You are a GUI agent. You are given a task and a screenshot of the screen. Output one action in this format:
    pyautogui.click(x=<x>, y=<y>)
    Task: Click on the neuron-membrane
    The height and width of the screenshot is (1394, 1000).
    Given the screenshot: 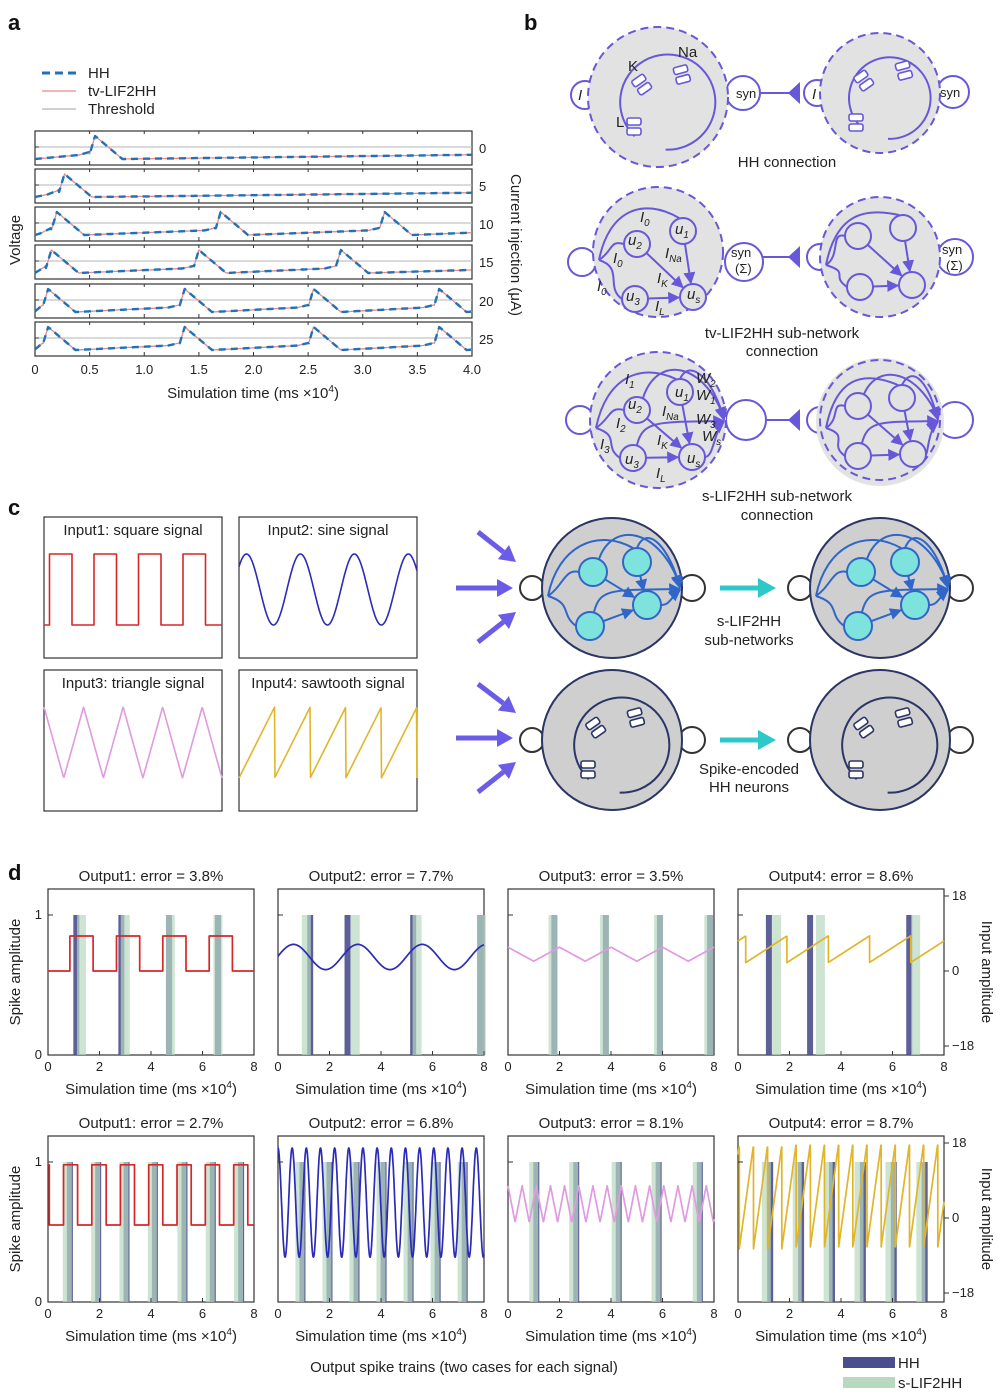 What is the action you would take?
    pyautogui.click(x=612, y=740)
    